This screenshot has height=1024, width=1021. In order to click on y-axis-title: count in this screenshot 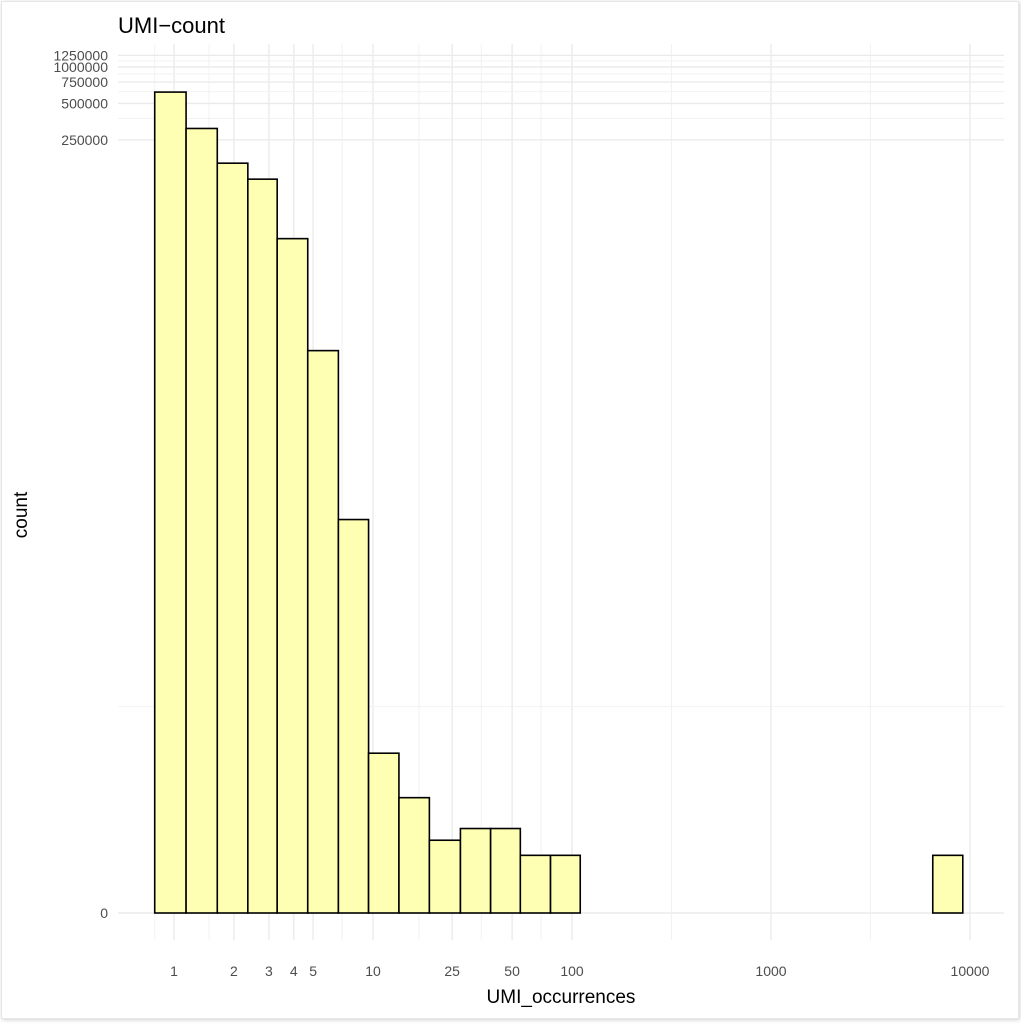, I will do `click(21, 514)`.